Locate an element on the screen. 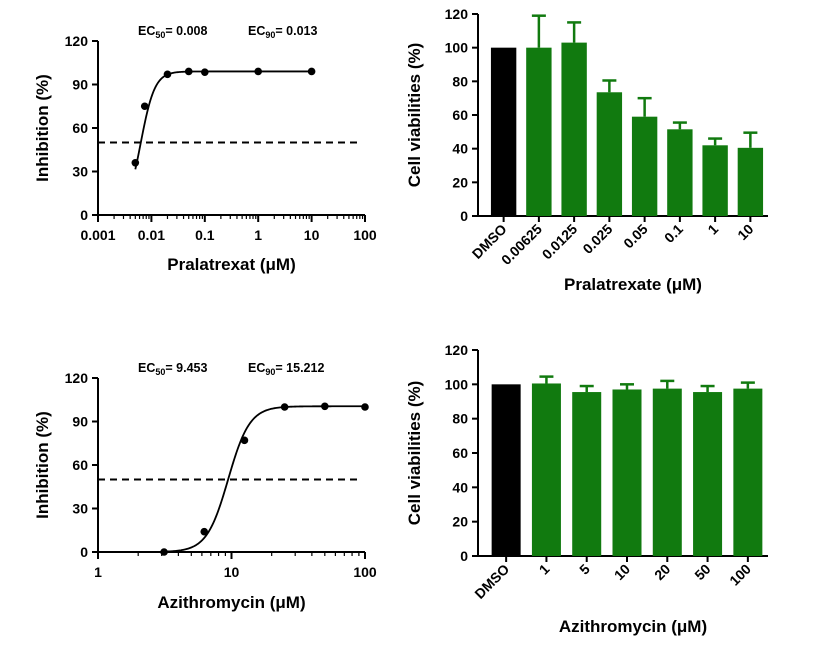  ec90-label-value: = 0.013 is located at coordinates (296, 31).